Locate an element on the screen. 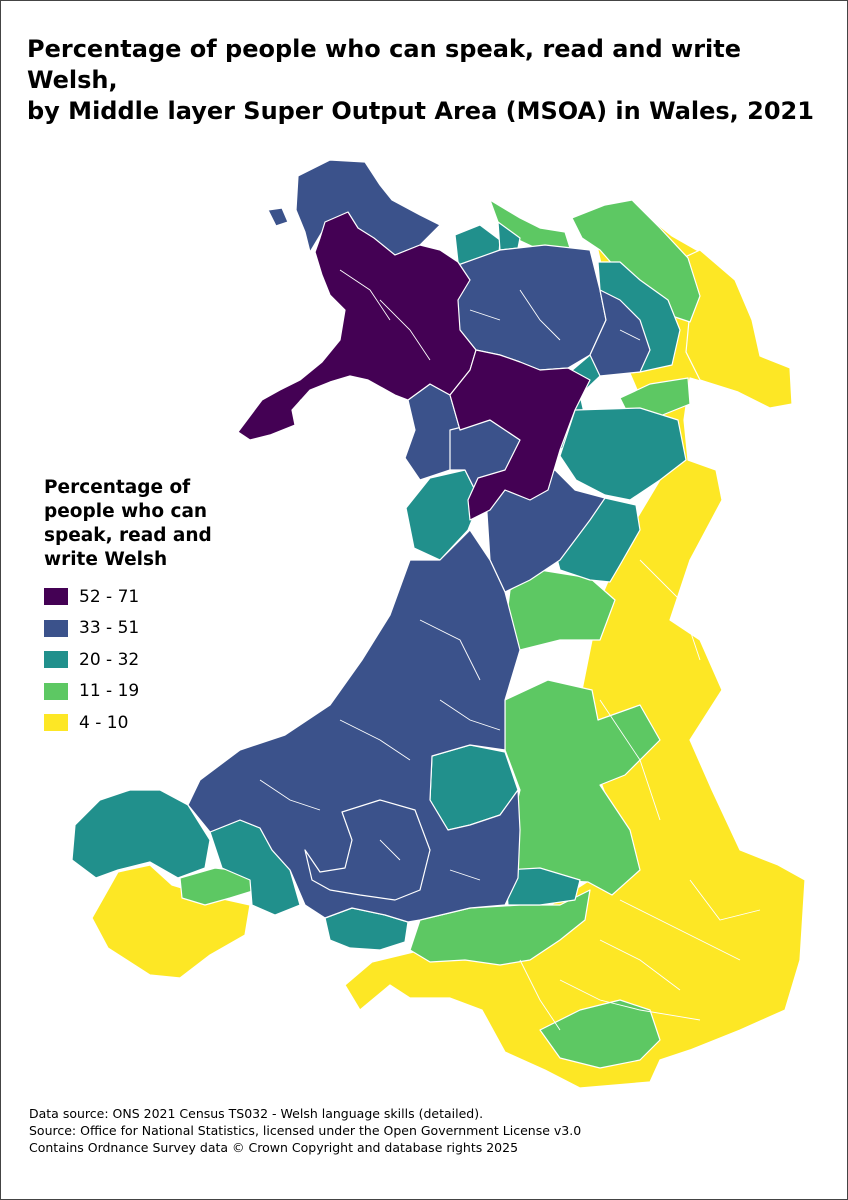 This screenshot has width=848, height=1200. legend-label: 4 - 10 is located at coordinates (104, 722).